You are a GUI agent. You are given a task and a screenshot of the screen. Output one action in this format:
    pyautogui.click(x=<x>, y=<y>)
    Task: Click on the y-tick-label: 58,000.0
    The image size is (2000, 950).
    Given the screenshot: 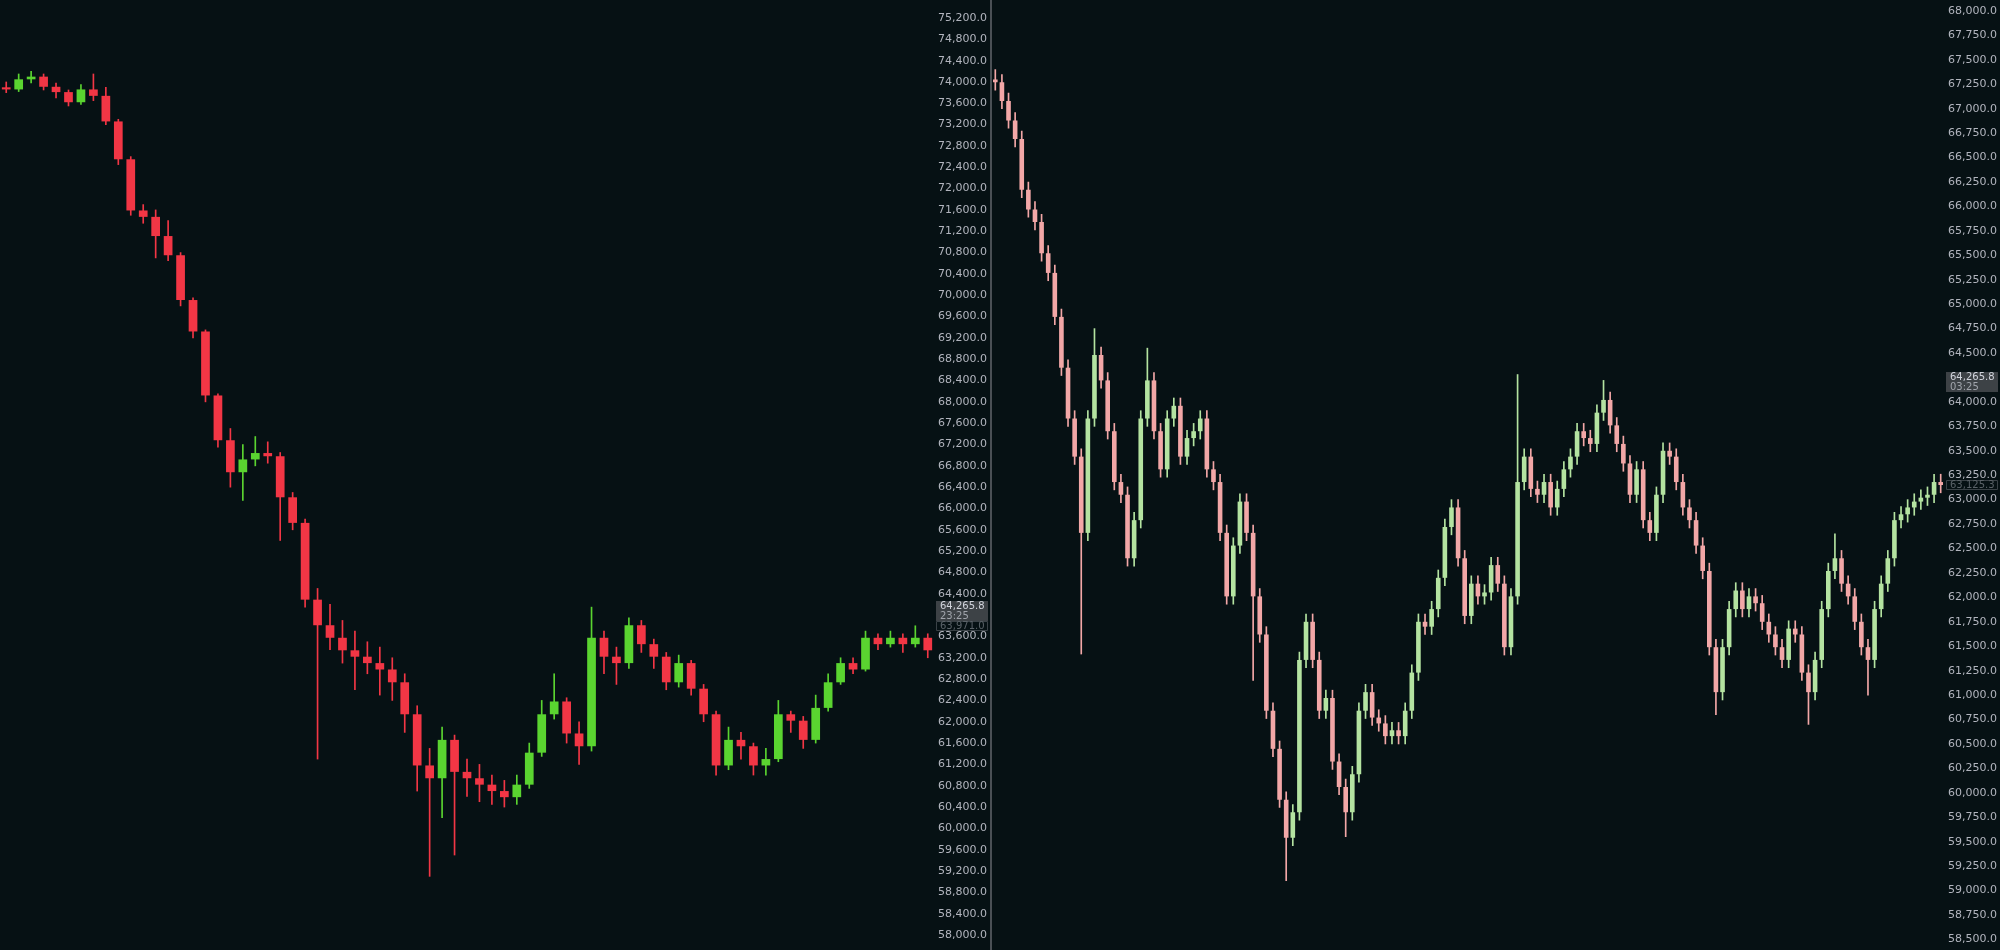 What is the action you would take?
    pyautogui.click(x=962, y=934)
    